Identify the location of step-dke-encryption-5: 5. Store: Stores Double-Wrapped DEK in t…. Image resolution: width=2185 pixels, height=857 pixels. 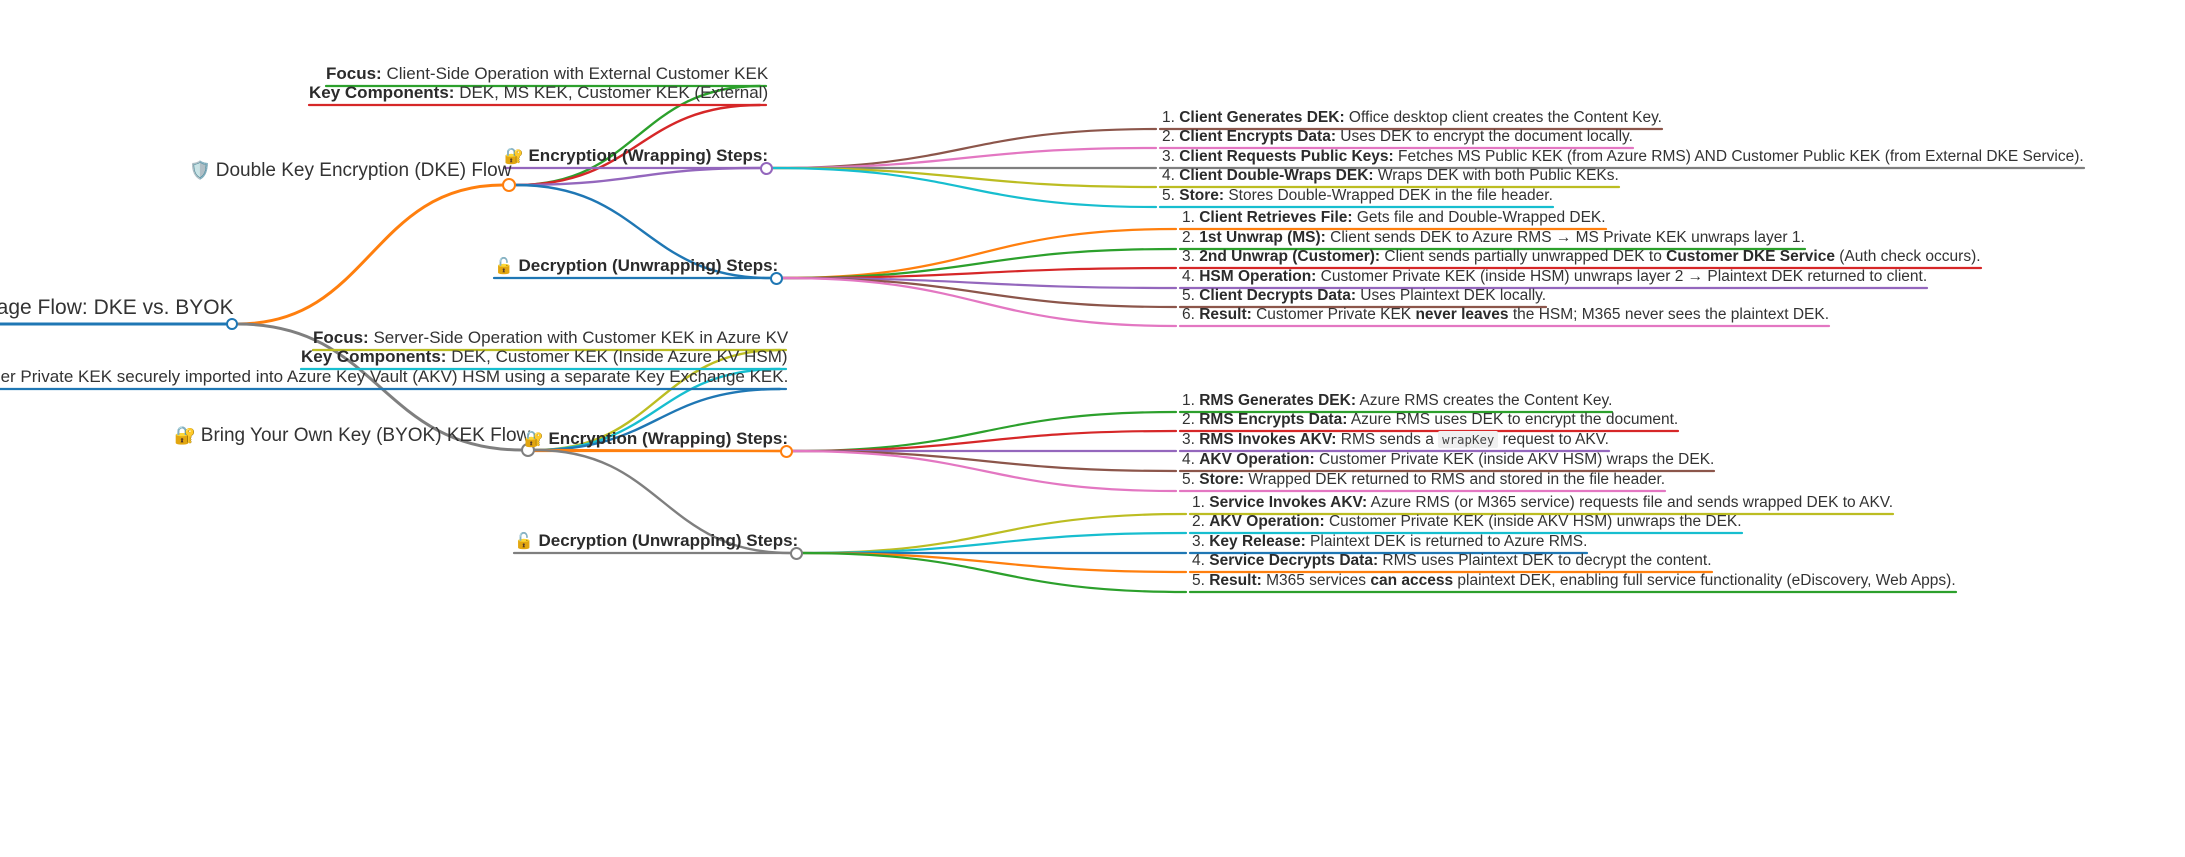
(1357, 196).